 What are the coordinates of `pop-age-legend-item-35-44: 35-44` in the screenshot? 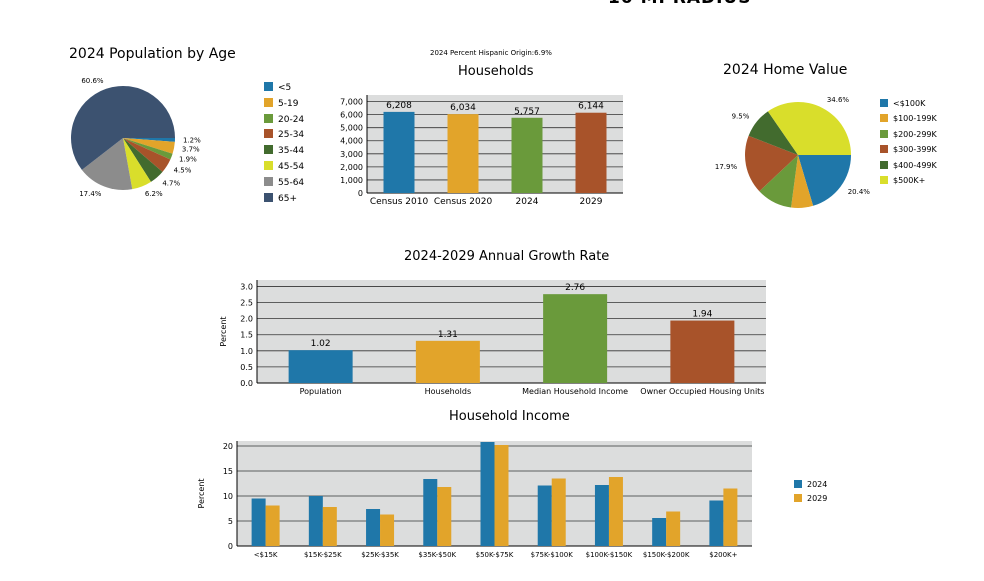 It's located at (284, 151).